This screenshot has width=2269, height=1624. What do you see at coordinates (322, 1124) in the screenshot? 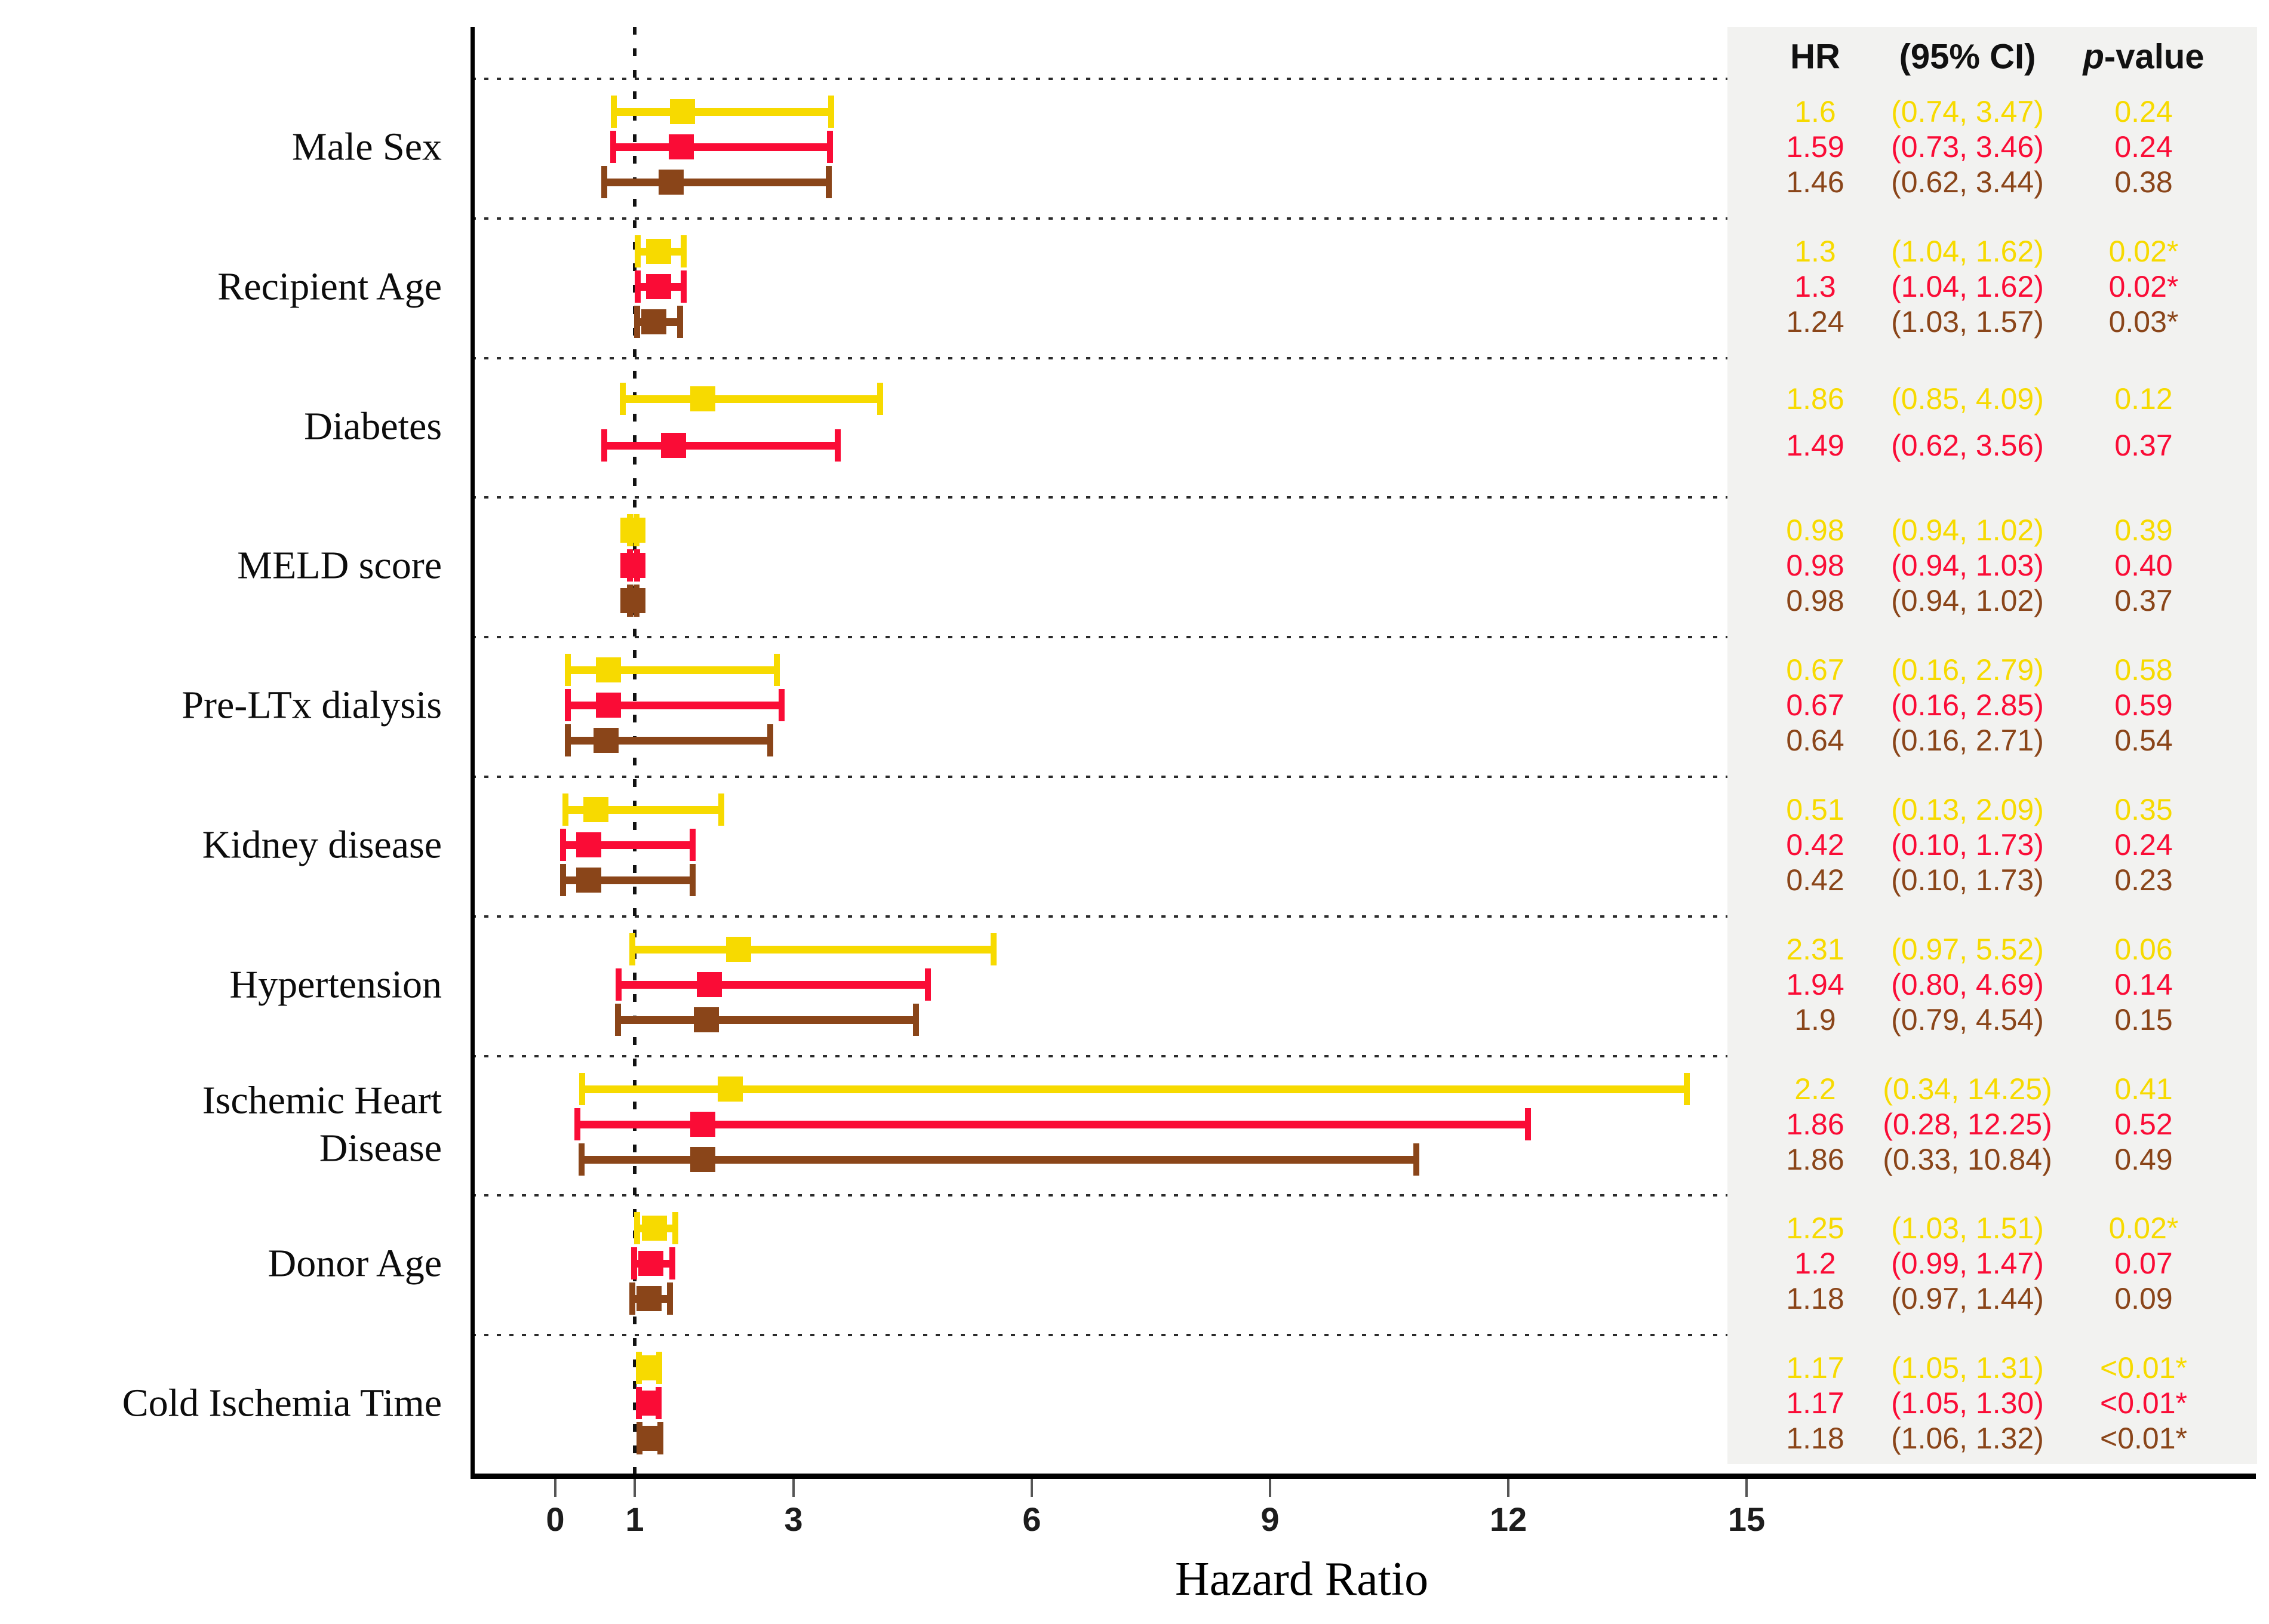
I see `row-label: Ischemic Heart Disease` at bounding box center [322, 1124].